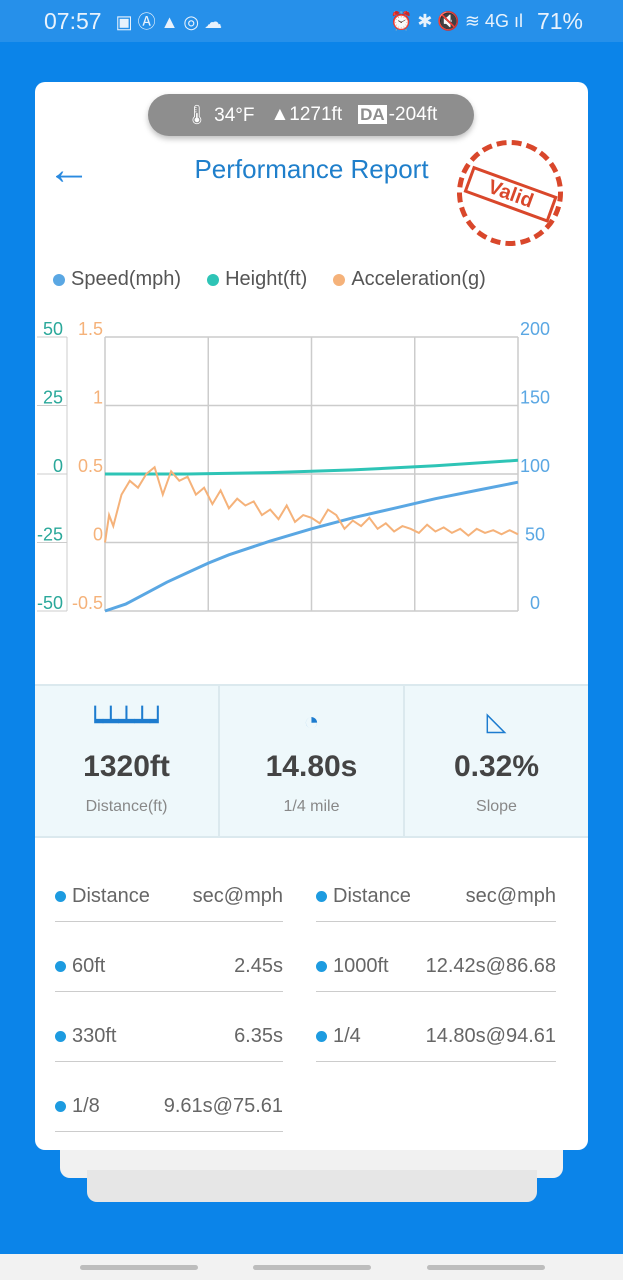 This screenshot has width=623, height=1280. Describe the element at coordinates (257, 279) in the screenshot. I see `legend-height: Height(ft)` at that location.